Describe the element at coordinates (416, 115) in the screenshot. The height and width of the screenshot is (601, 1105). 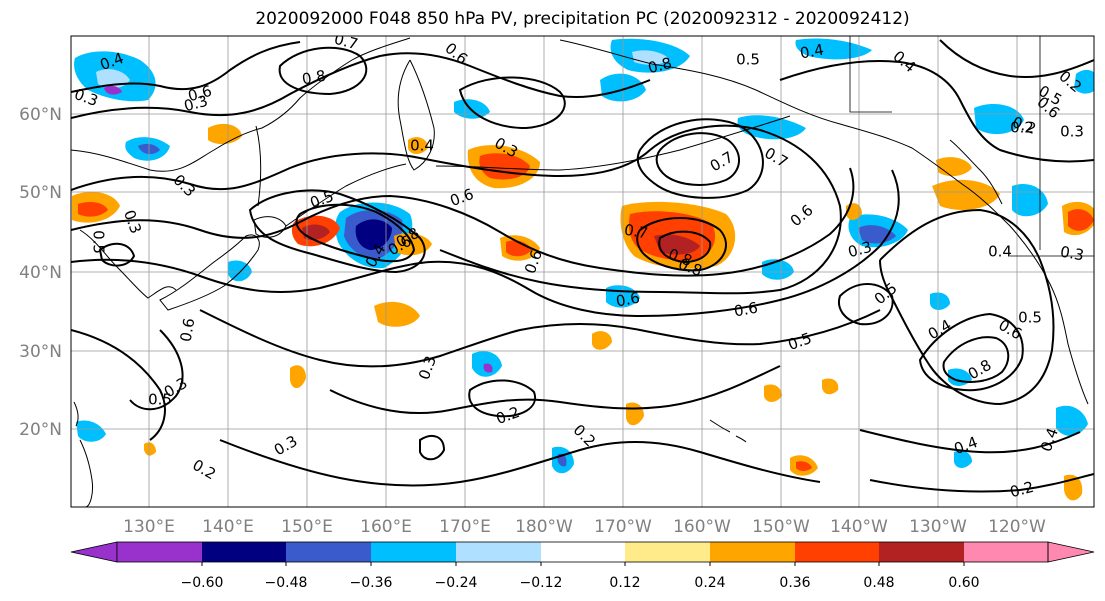
I see `coast-kamchatka` at that location.